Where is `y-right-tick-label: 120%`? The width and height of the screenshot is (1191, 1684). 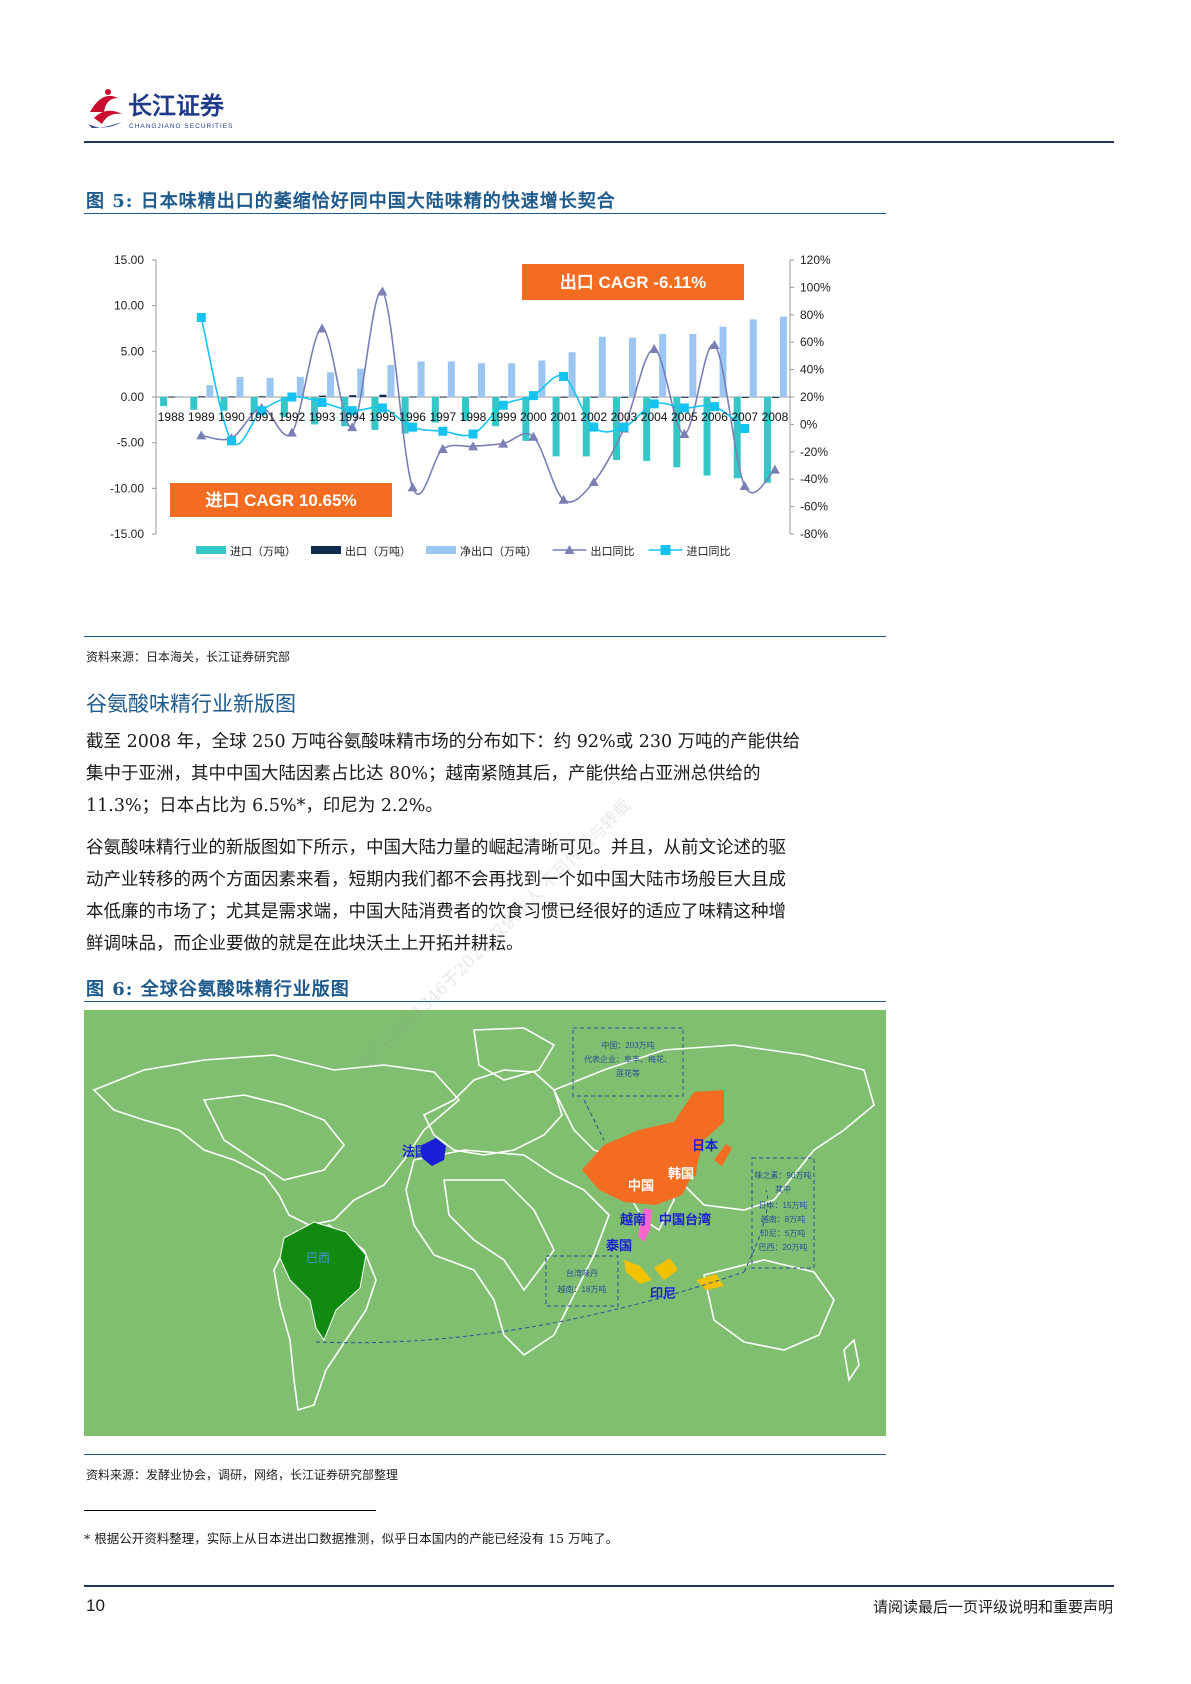
y-right-tick-label: 120% is located at coordinates (815, 260).